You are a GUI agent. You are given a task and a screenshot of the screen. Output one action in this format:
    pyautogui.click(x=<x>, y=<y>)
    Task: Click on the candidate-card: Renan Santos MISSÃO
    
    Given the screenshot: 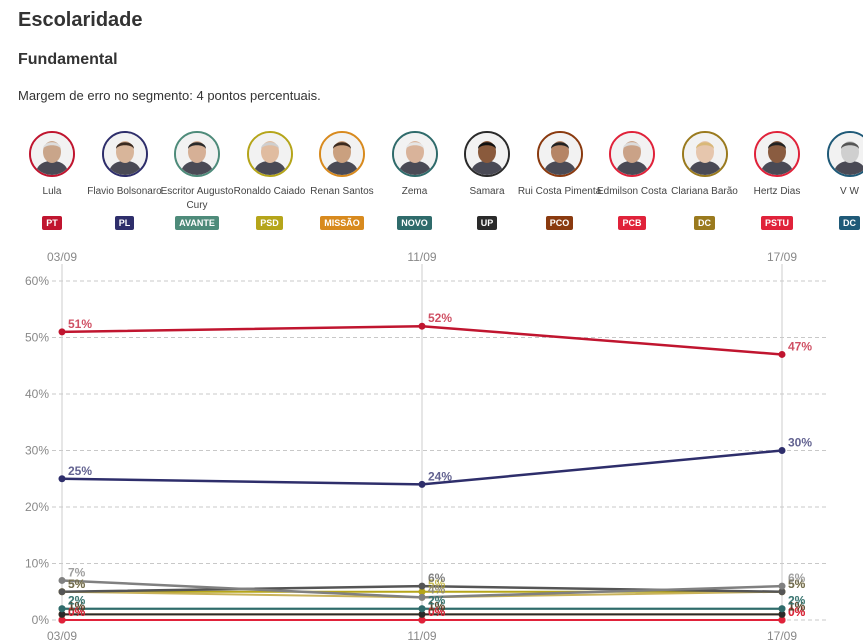 What is the action you would take?
    pyautogui.click(x=342, y=181)
    